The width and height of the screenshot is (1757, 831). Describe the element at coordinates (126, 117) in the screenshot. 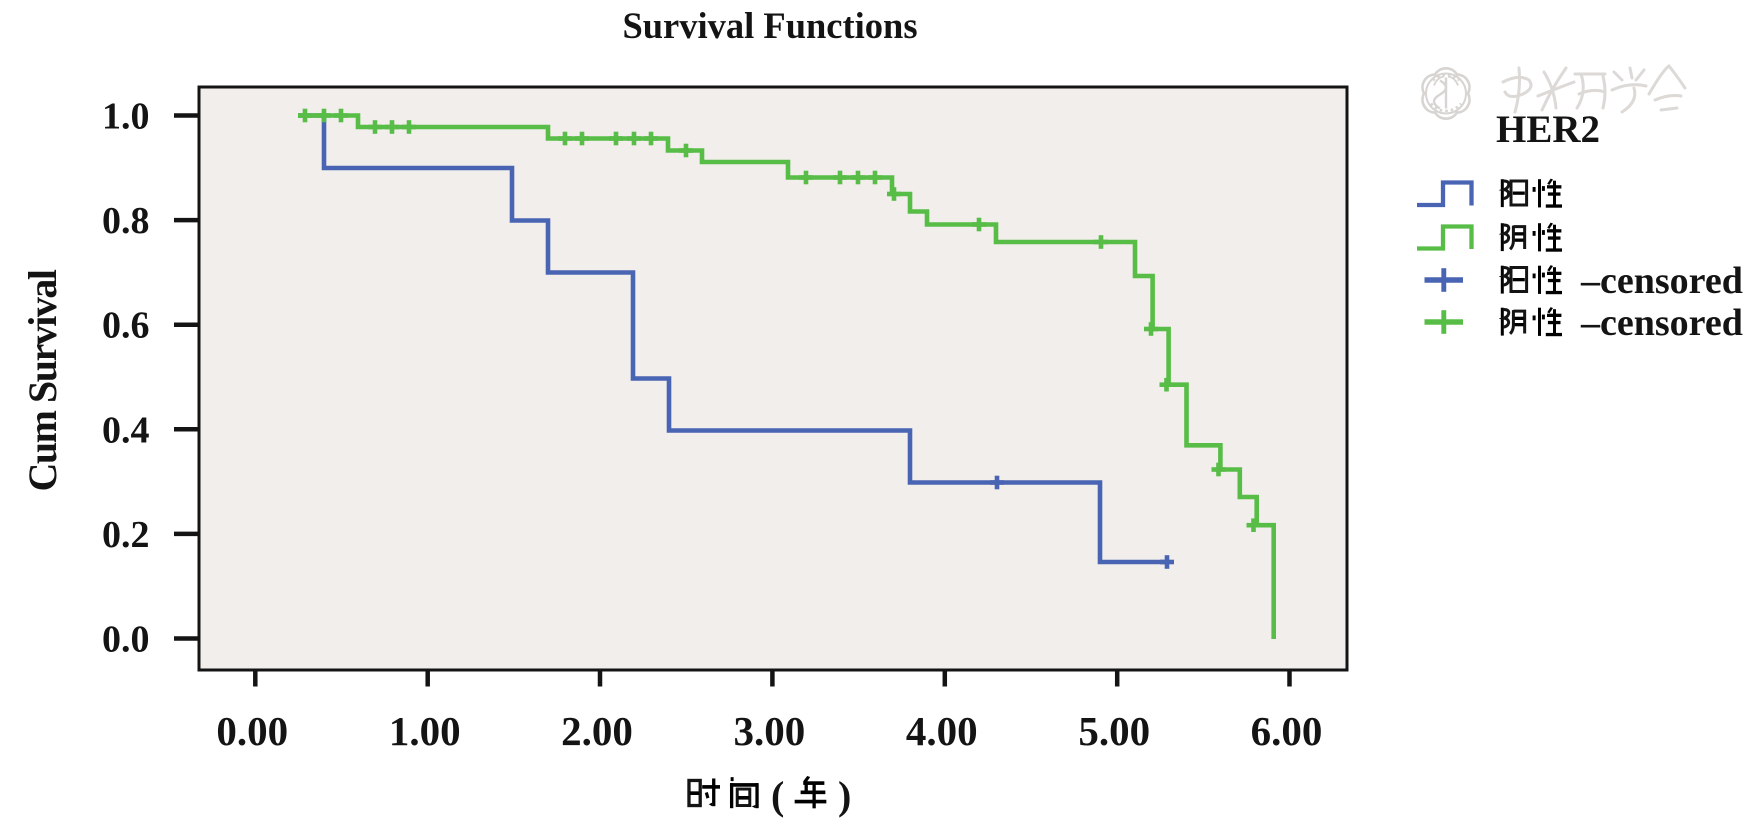

I see `svg-text: 1.0` at that location.